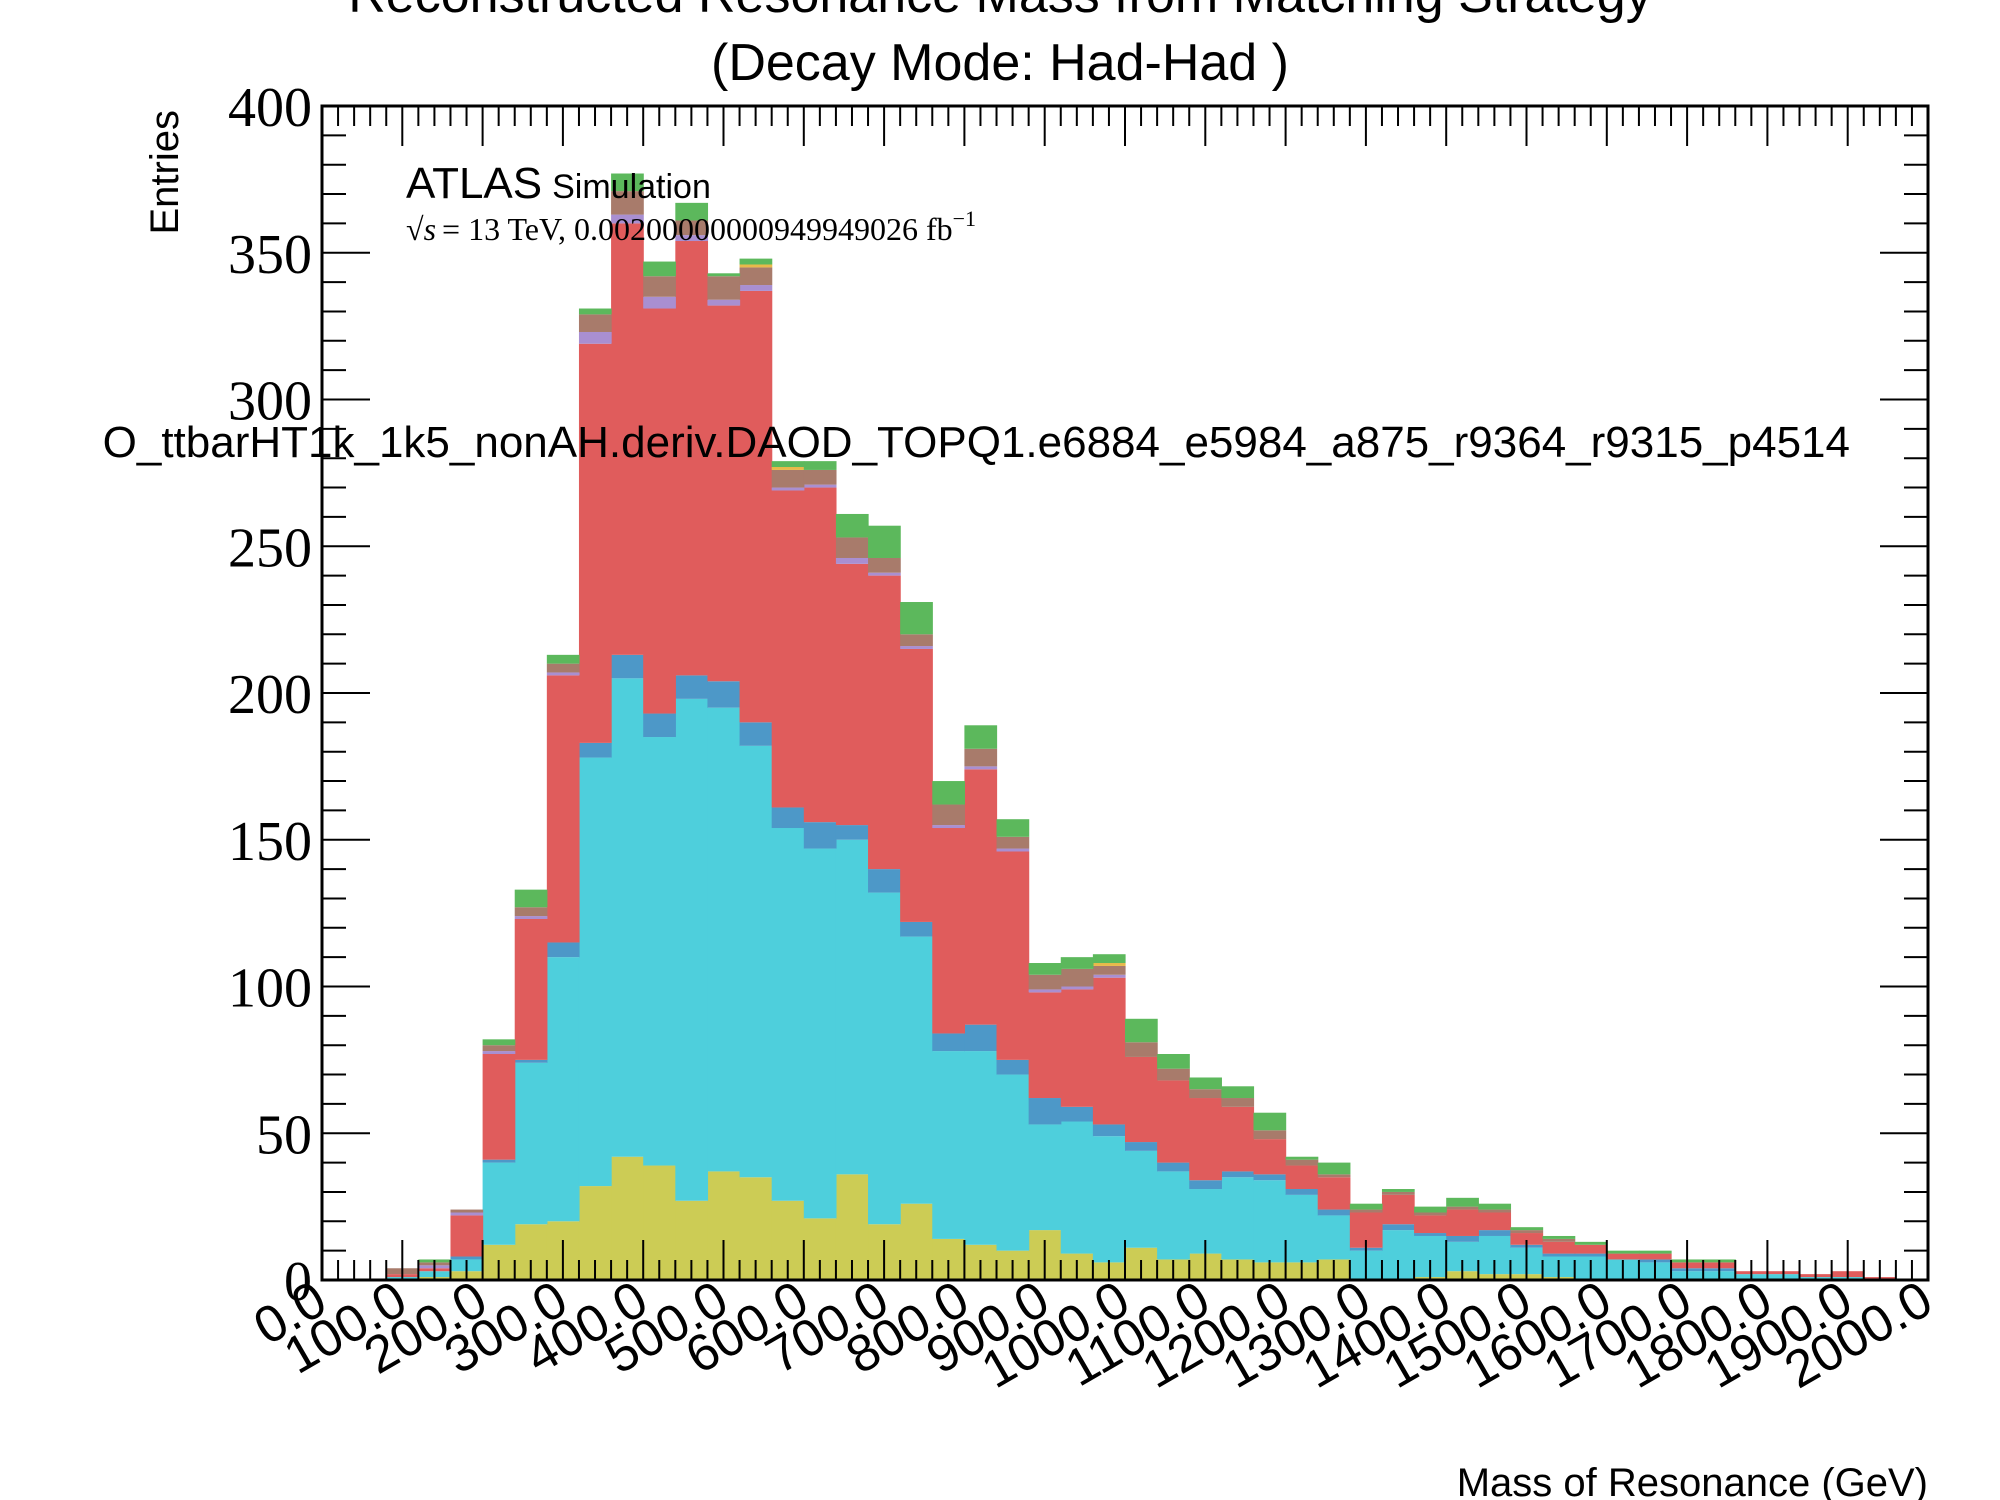  I want to click on bar-s3-b15, so click(820, 655).